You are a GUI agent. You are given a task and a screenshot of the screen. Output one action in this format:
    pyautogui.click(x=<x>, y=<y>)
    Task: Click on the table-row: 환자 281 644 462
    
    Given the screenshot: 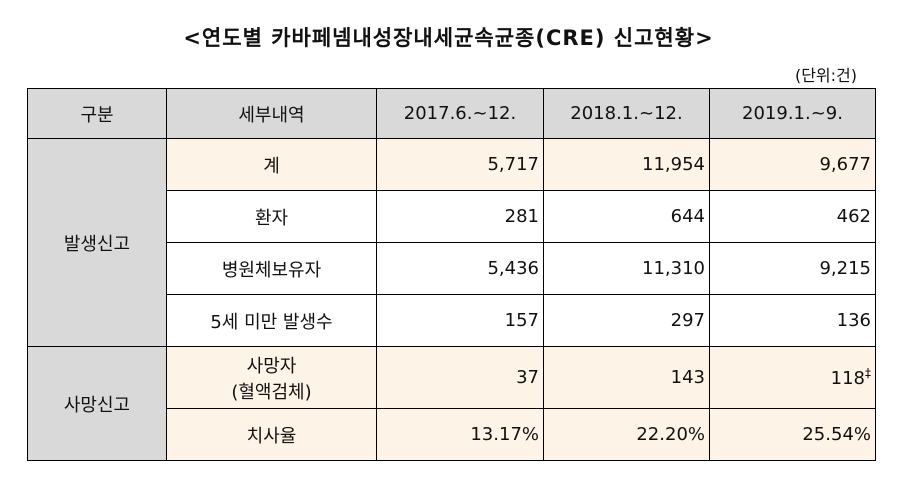 What is the action you would take?
    pyautogui.click(x=452, y=216)
    